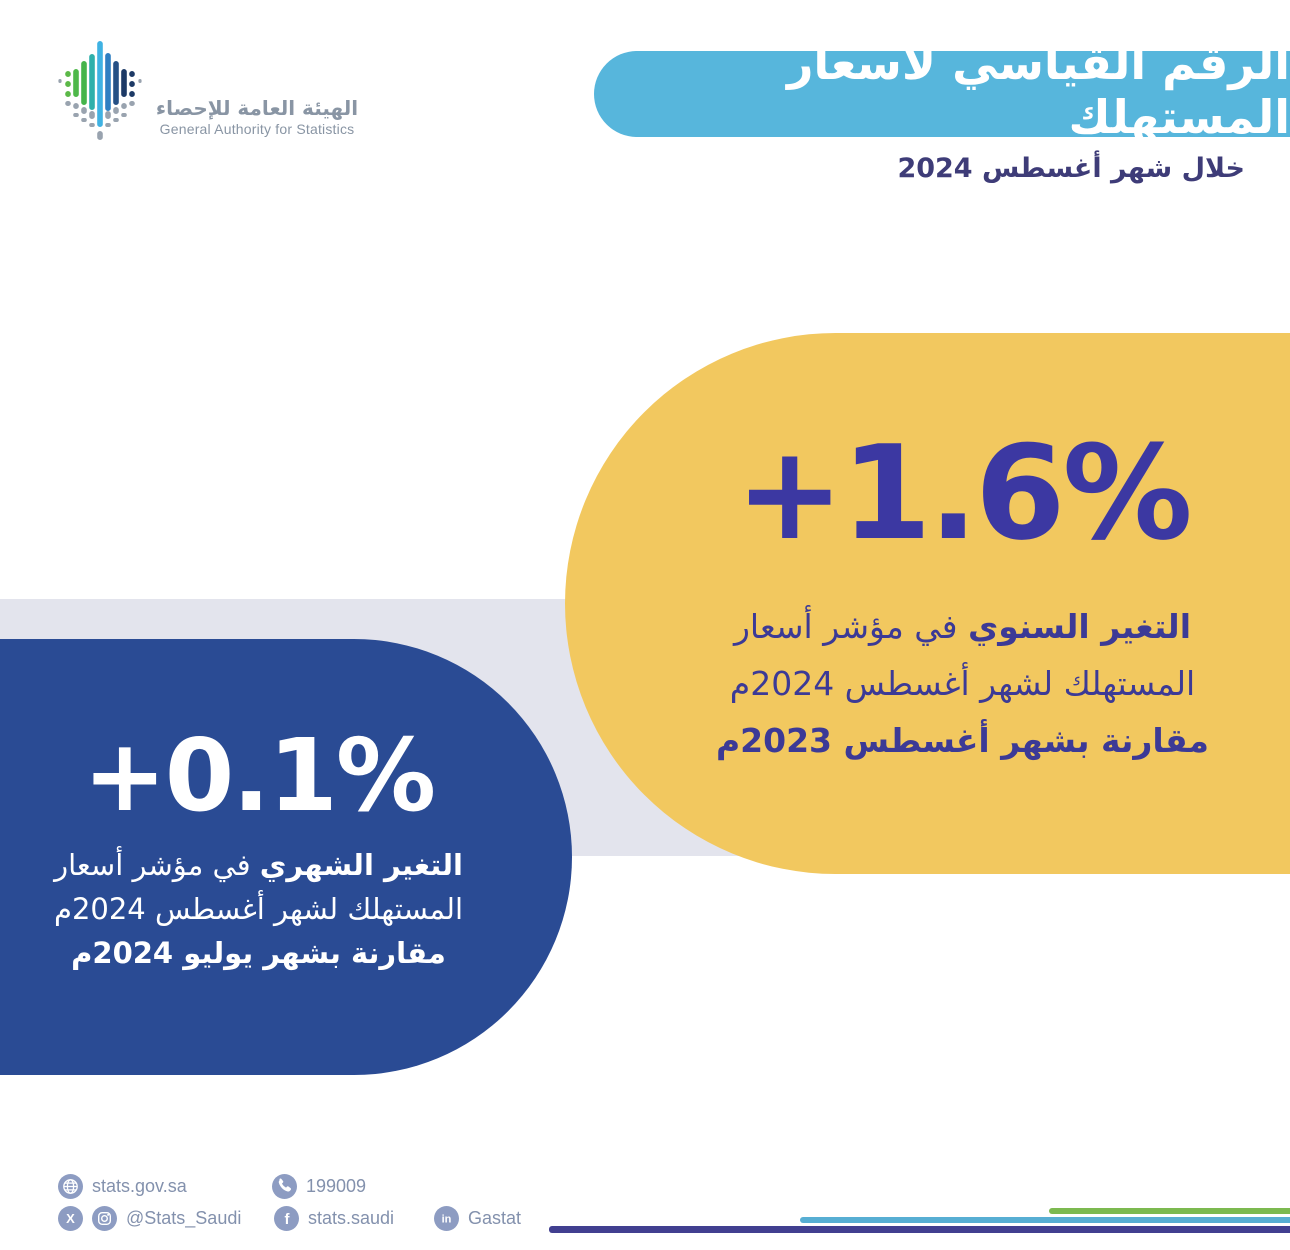 Image resolution: width=1290 pixels, height=1250 pixels. I want to click on footer-phone: 199009, so click(319, 1186).